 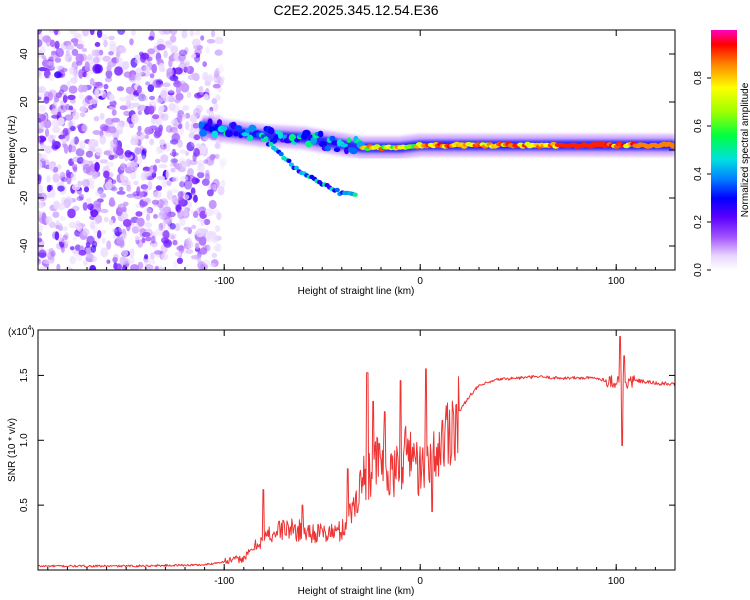 What do you see at coordinates (24, 505) in the screenshot?
I see `y-tick-label: 0.5` at bounding box center [24, 505].